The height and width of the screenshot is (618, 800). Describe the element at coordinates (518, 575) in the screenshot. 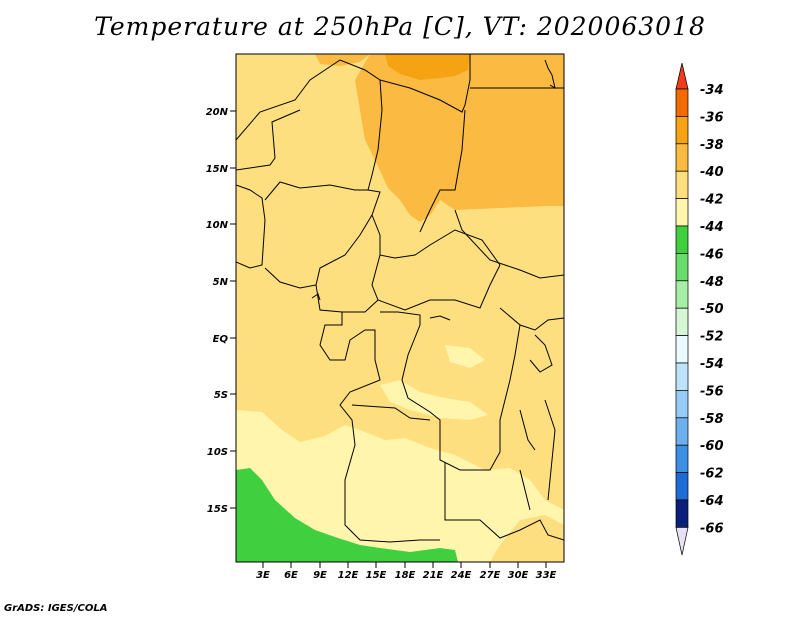

I see `lon-label: 30E` at that location.